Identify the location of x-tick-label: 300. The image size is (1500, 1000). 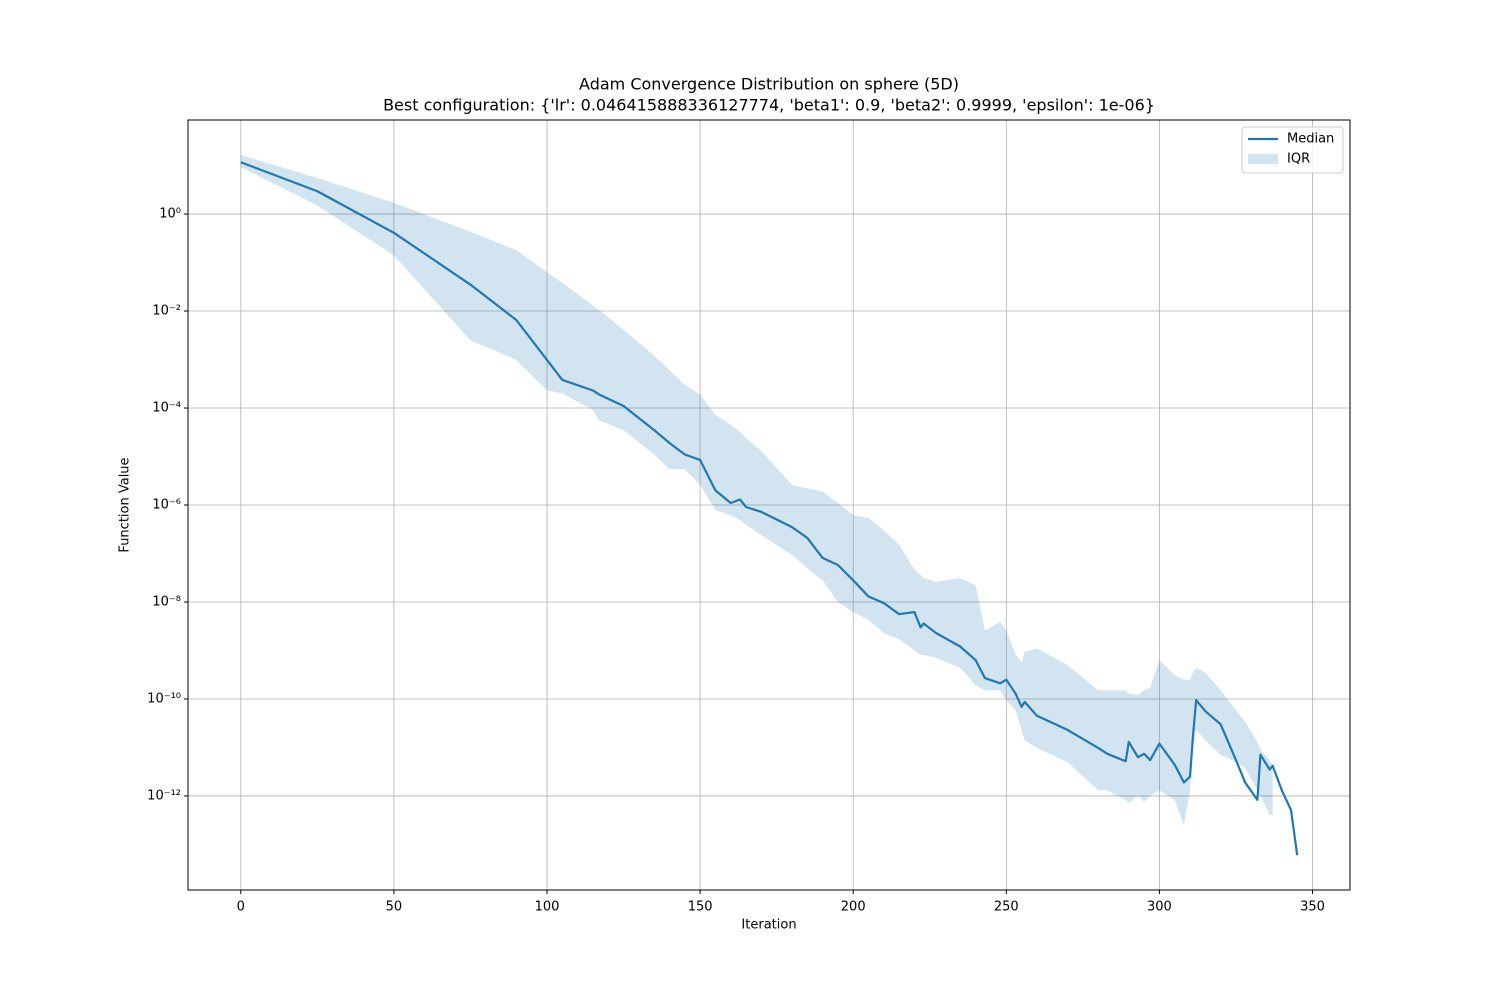
(1159, 907).